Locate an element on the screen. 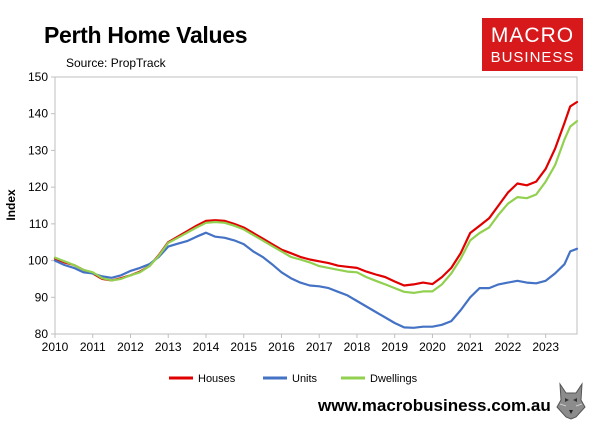  x-tick-label: 2015 is located at coordinates (243, 347).